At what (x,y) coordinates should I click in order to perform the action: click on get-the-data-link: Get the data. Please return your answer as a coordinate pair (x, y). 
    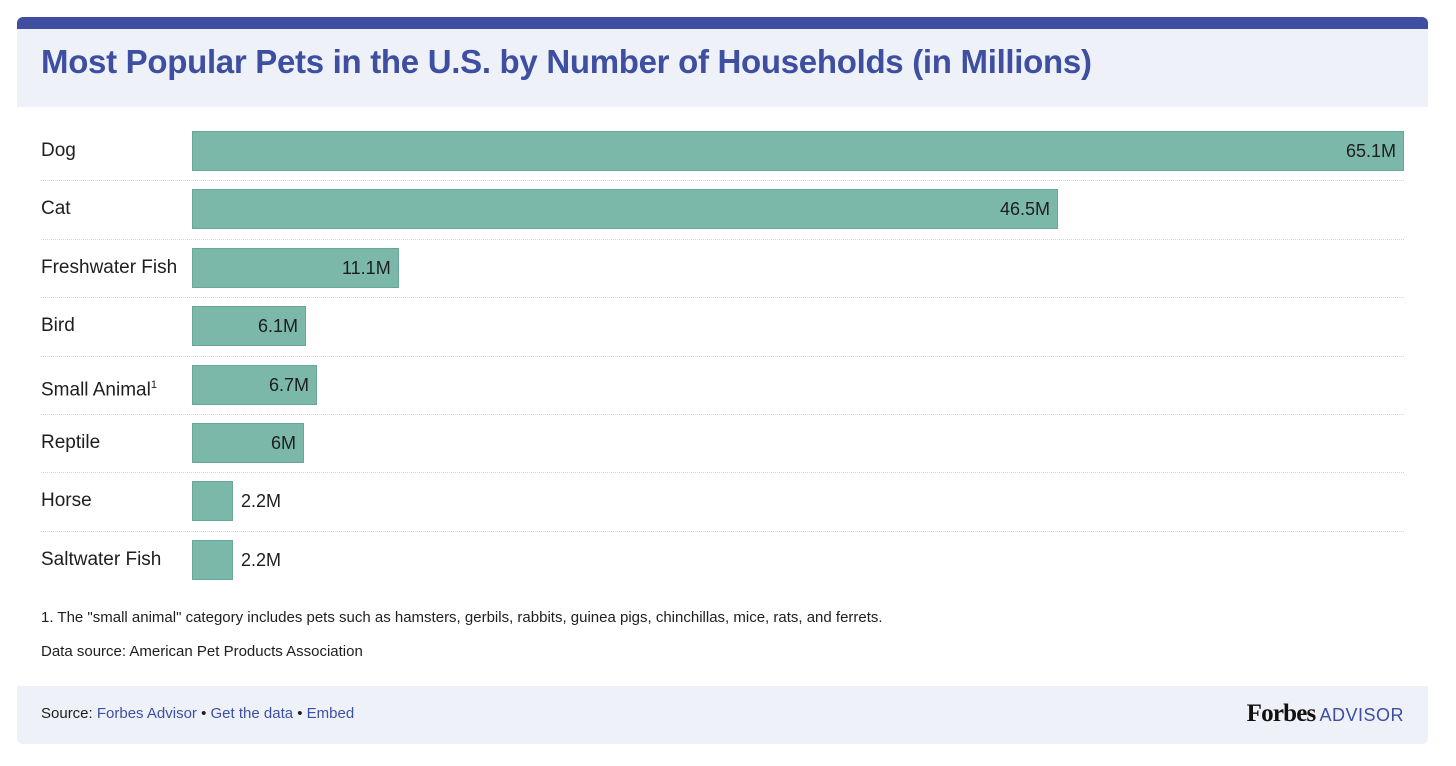
    Looking at the image, I should click on (252, 713).